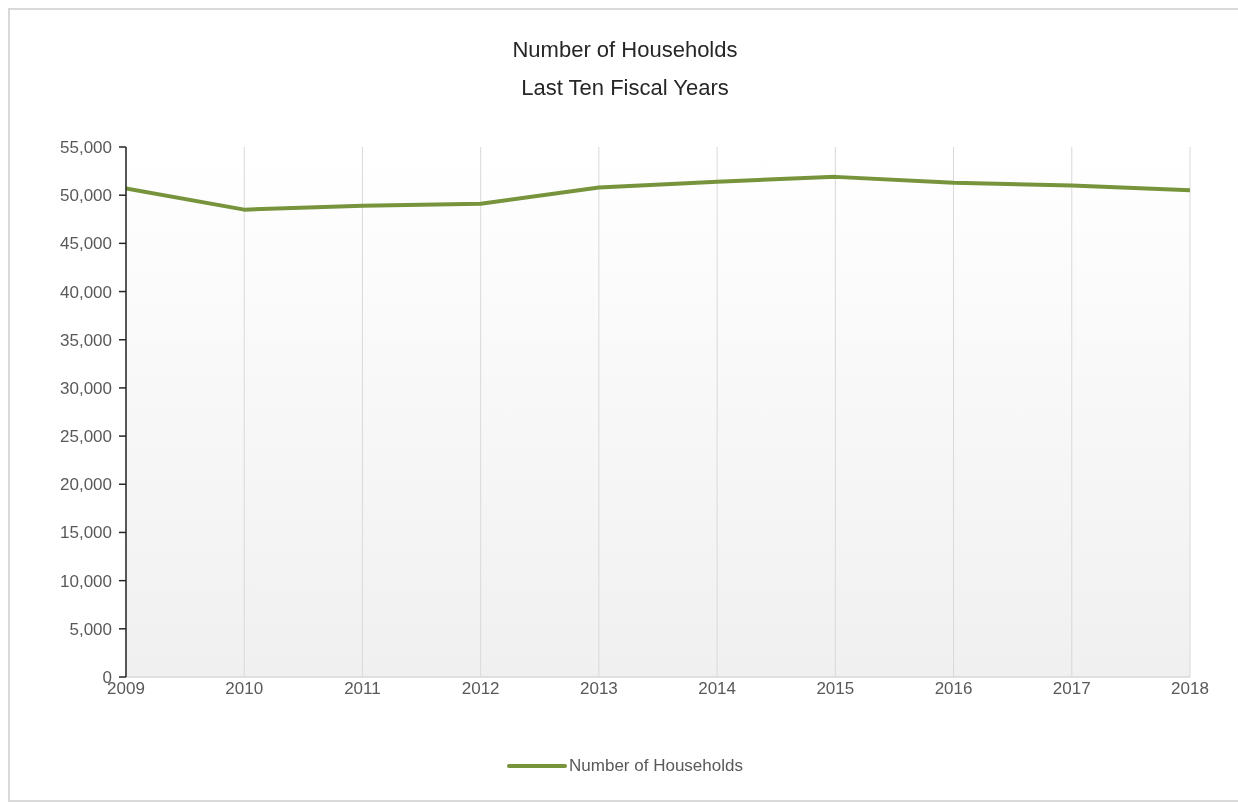 Image resolution: width=1238 pixels, height=803 pixels. Describe the element at coordinates (1071, 689) in the screenshot. I see `x-tick-label: 2017` at that location.